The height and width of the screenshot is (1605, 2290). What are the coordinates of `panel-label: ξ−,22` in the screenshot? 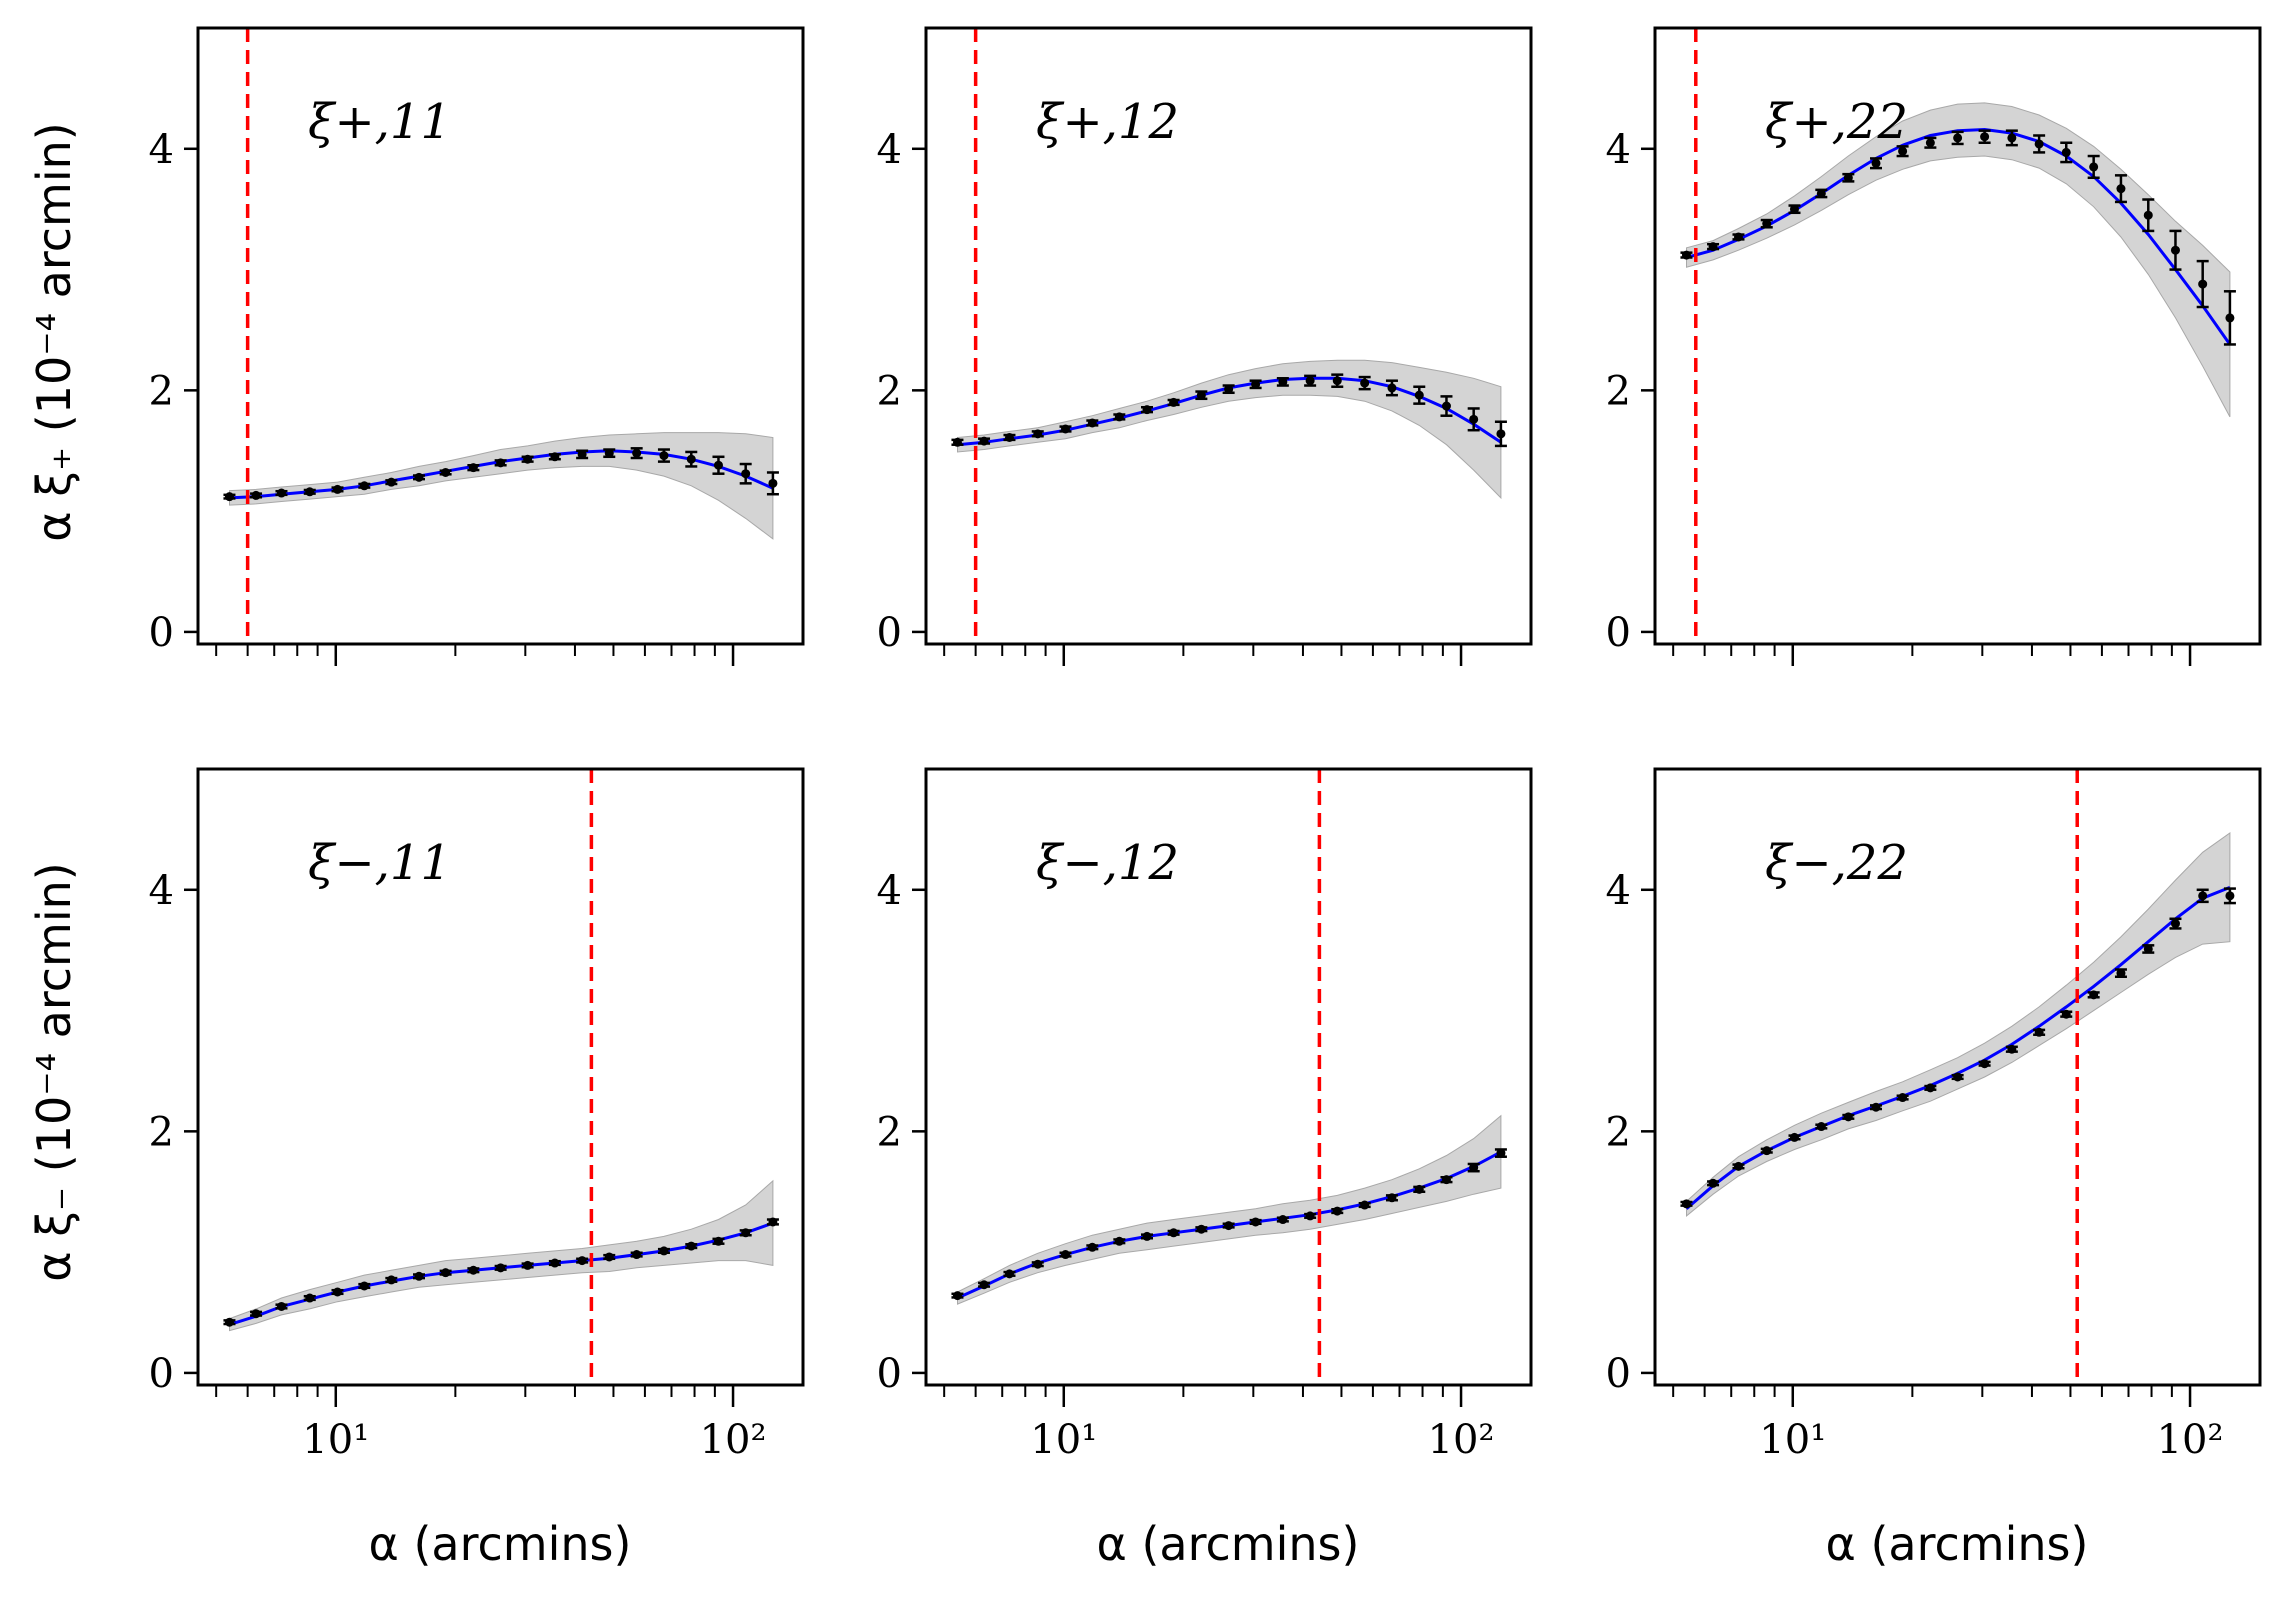 It's located at (1836, 863).